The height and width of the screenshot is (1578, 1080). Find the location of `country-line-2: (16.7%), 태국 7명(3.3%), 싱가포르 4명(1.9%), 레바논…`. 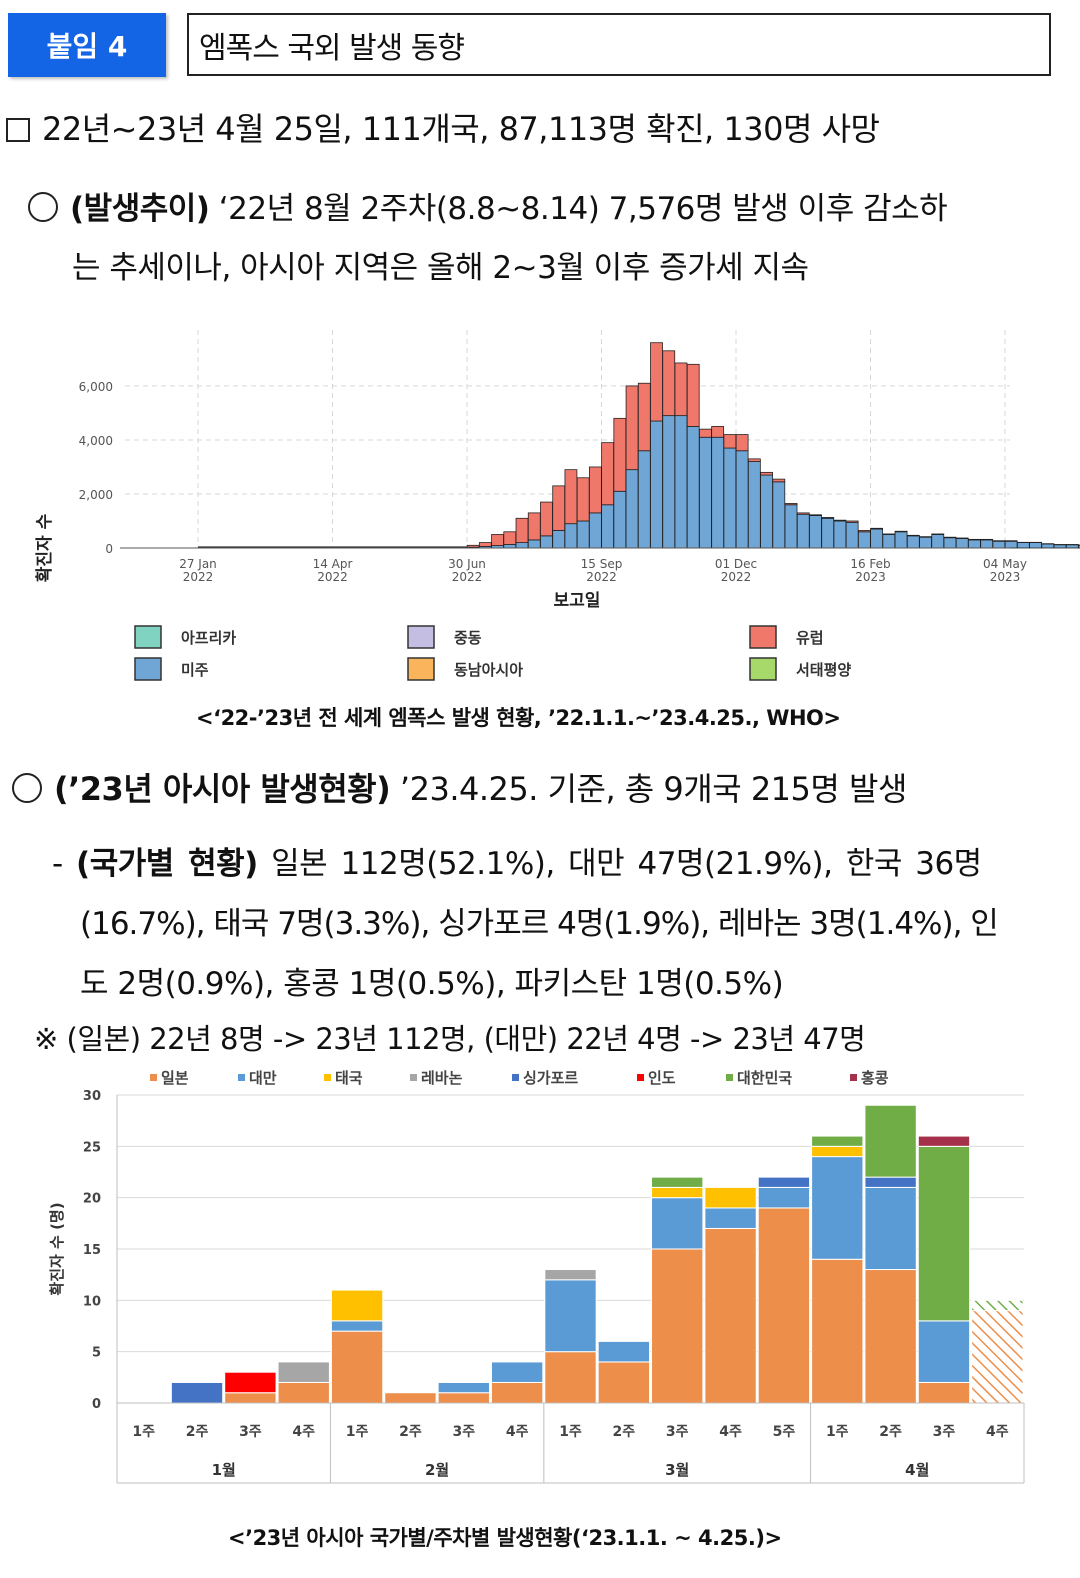

country-line-2: (16.7%), 태국 7명(3.3%), 싱가포르 4명(1.9%), 레바논… is located at coordinates (539, 920).